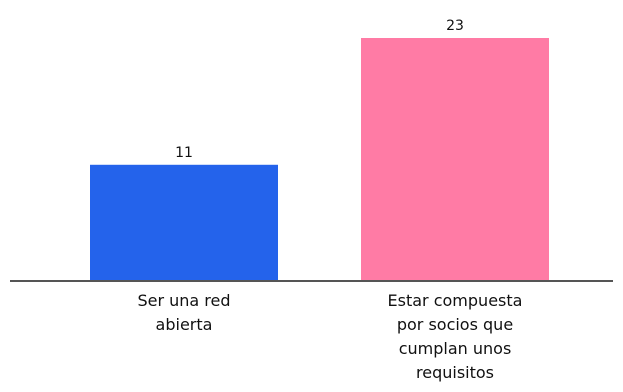 The height and width of the screenshot is (392, 623). Describe the element at coordinates (183, 312) in the screenshot. I see `category-label-0: Ser una red abierta` at that location.